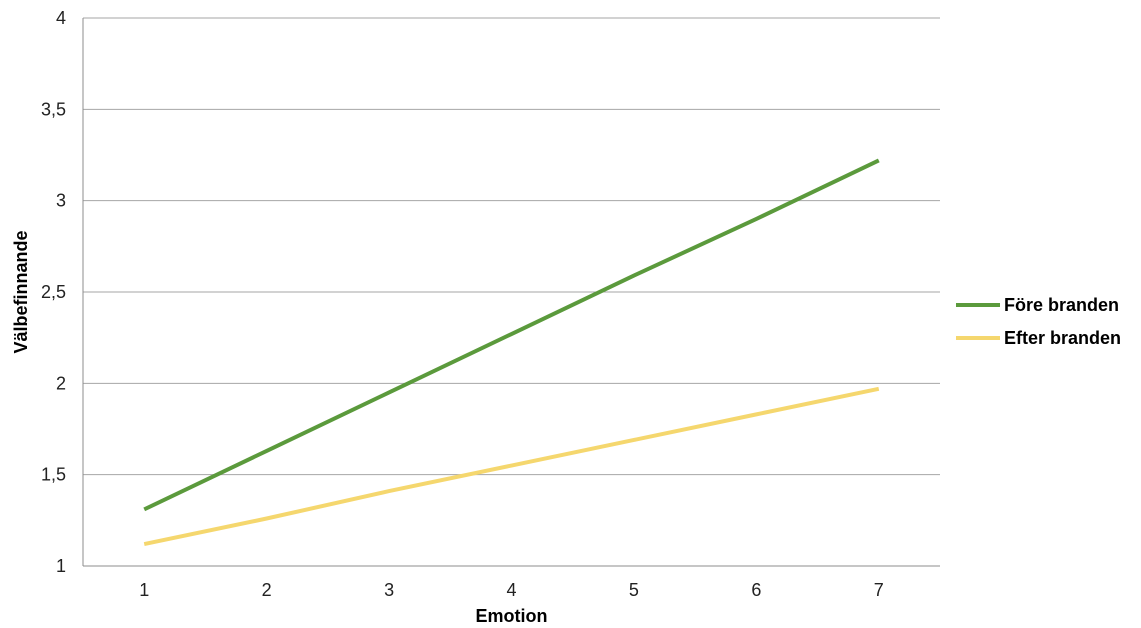 The width and height of the screenshot is (1141, 628). I want to click on legend-label-2: Efter branden, so click(1062, 338).